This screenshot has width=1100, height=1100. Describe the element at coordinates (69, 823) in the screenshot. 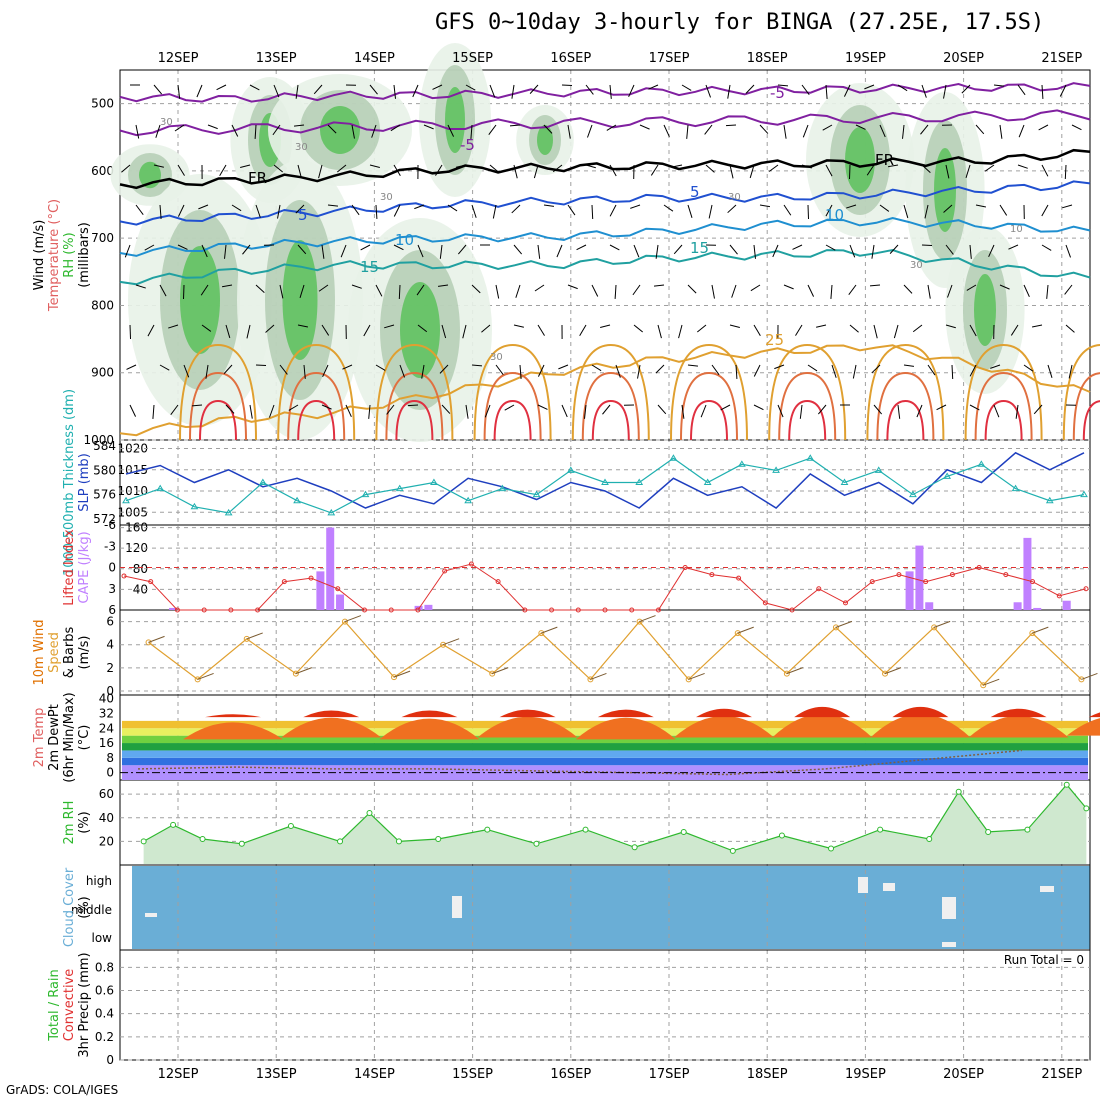

I see `panel-axis-label: 2m RH` at that location.